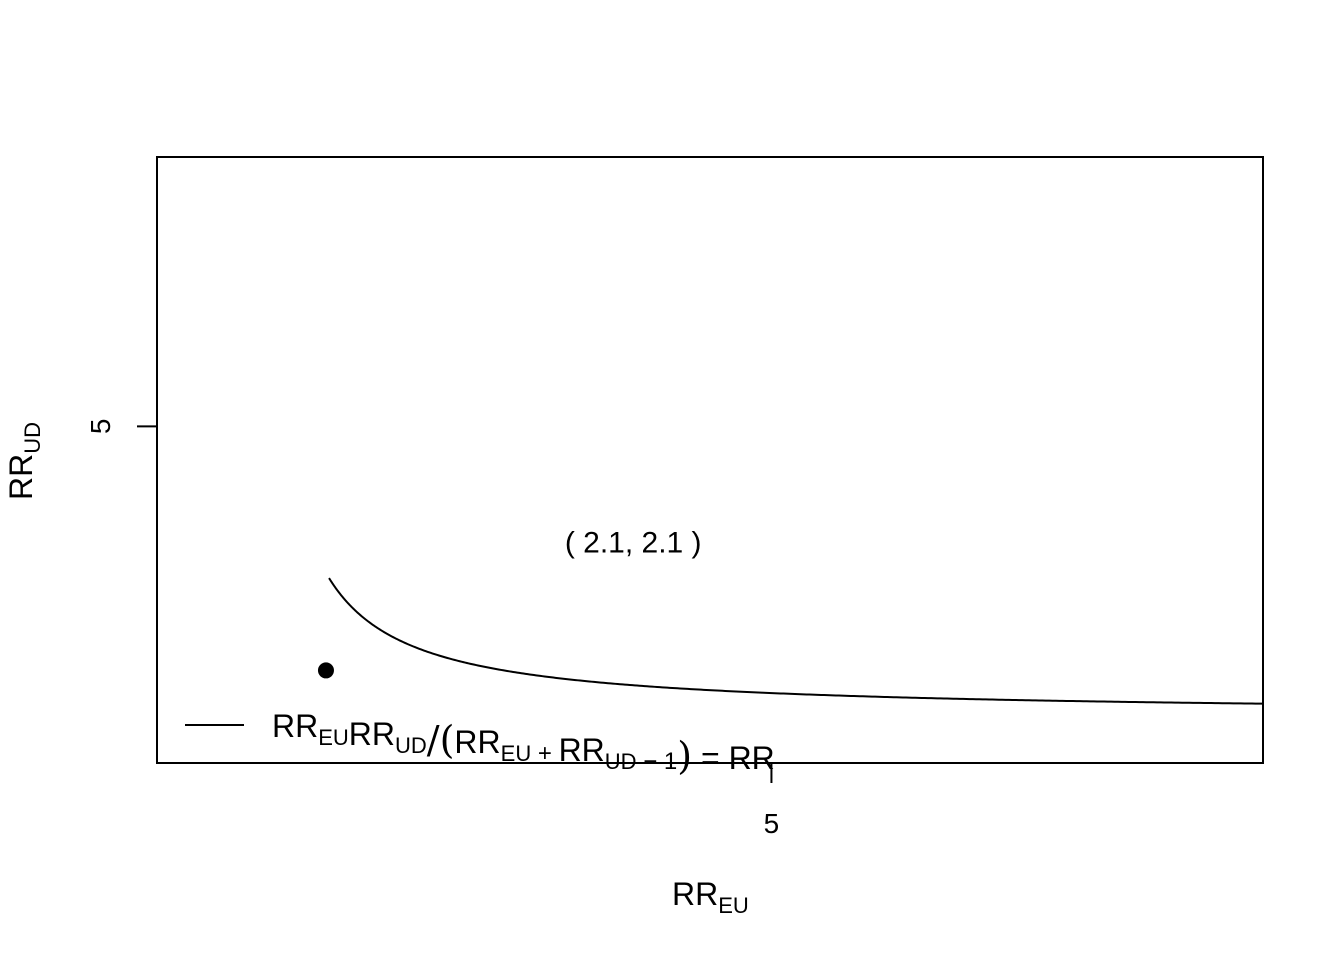 The image size is (1344, 960). I want to click on point-annotation: ( 2.1, 2.1 ), so click(633, 543).